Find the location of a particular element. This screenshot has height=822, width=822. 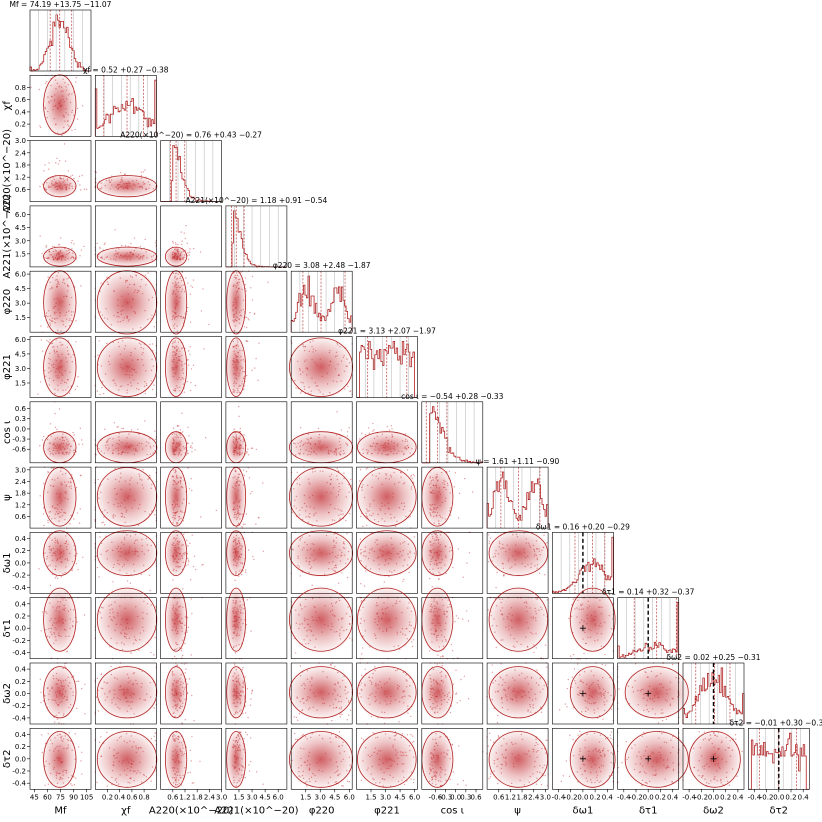

panel-phi221-cosi is located at coordinates (387, 433).